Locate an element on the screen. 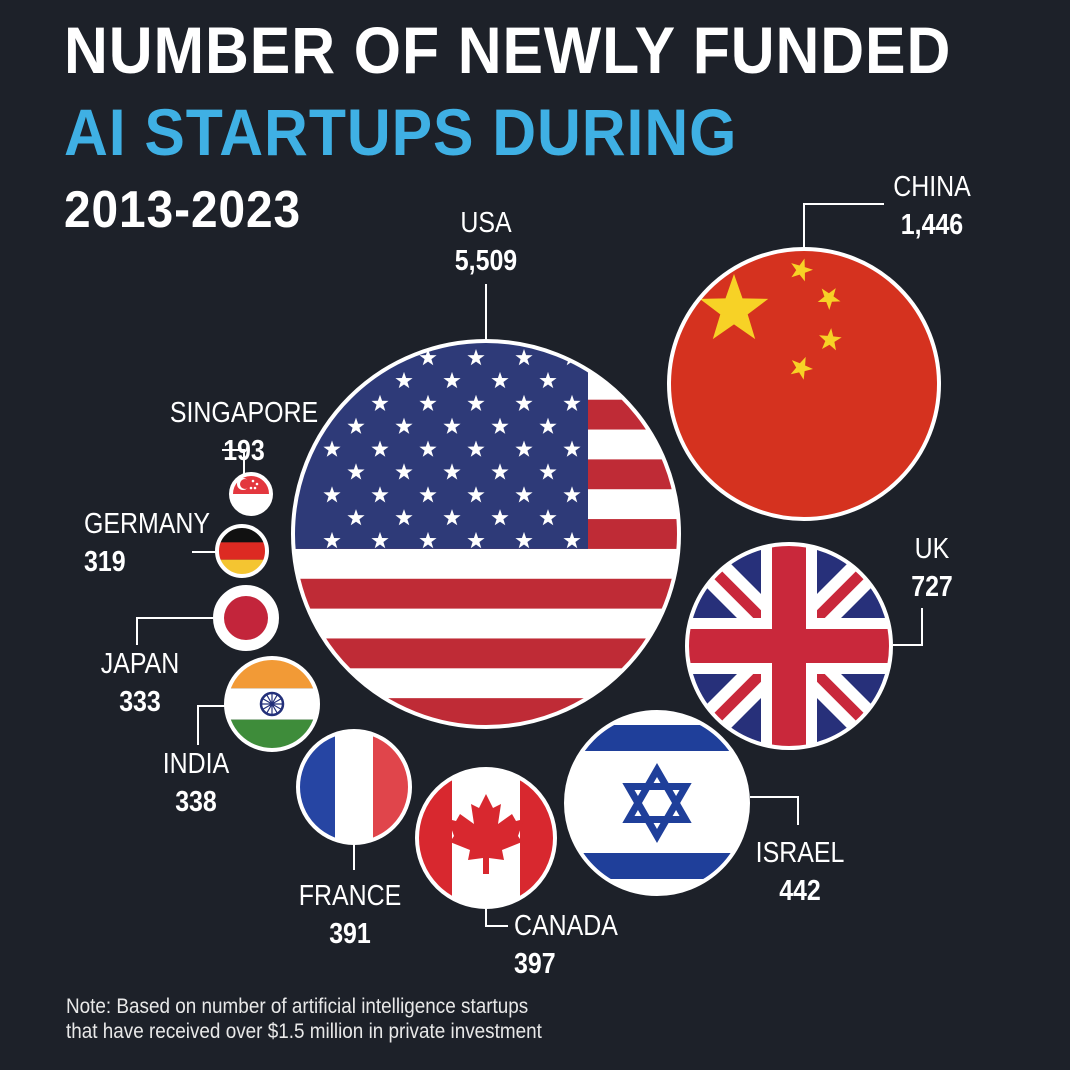 Image resolution: width=1070 pixels, height=1070 pixels. china-flag is located at coordinates (804, 384).